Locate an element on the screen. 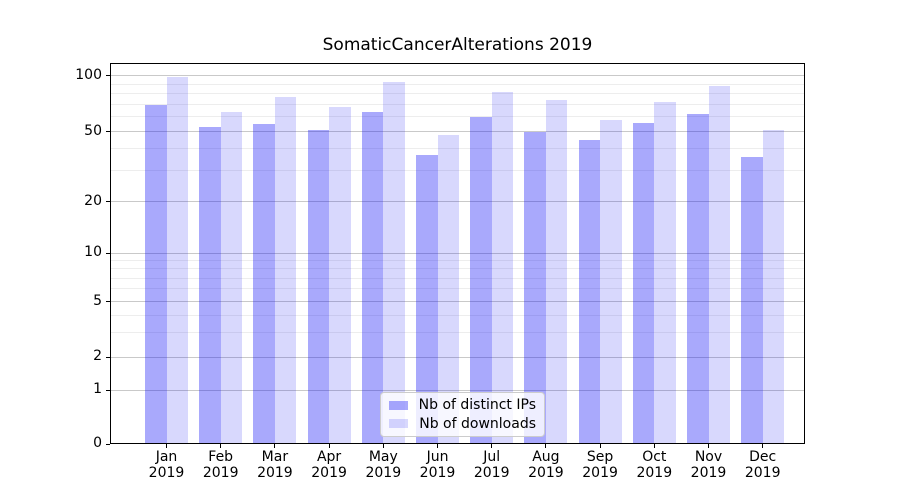 The image size is (900, 500). bar-downloads-jan is located at coordinates (177, 260).